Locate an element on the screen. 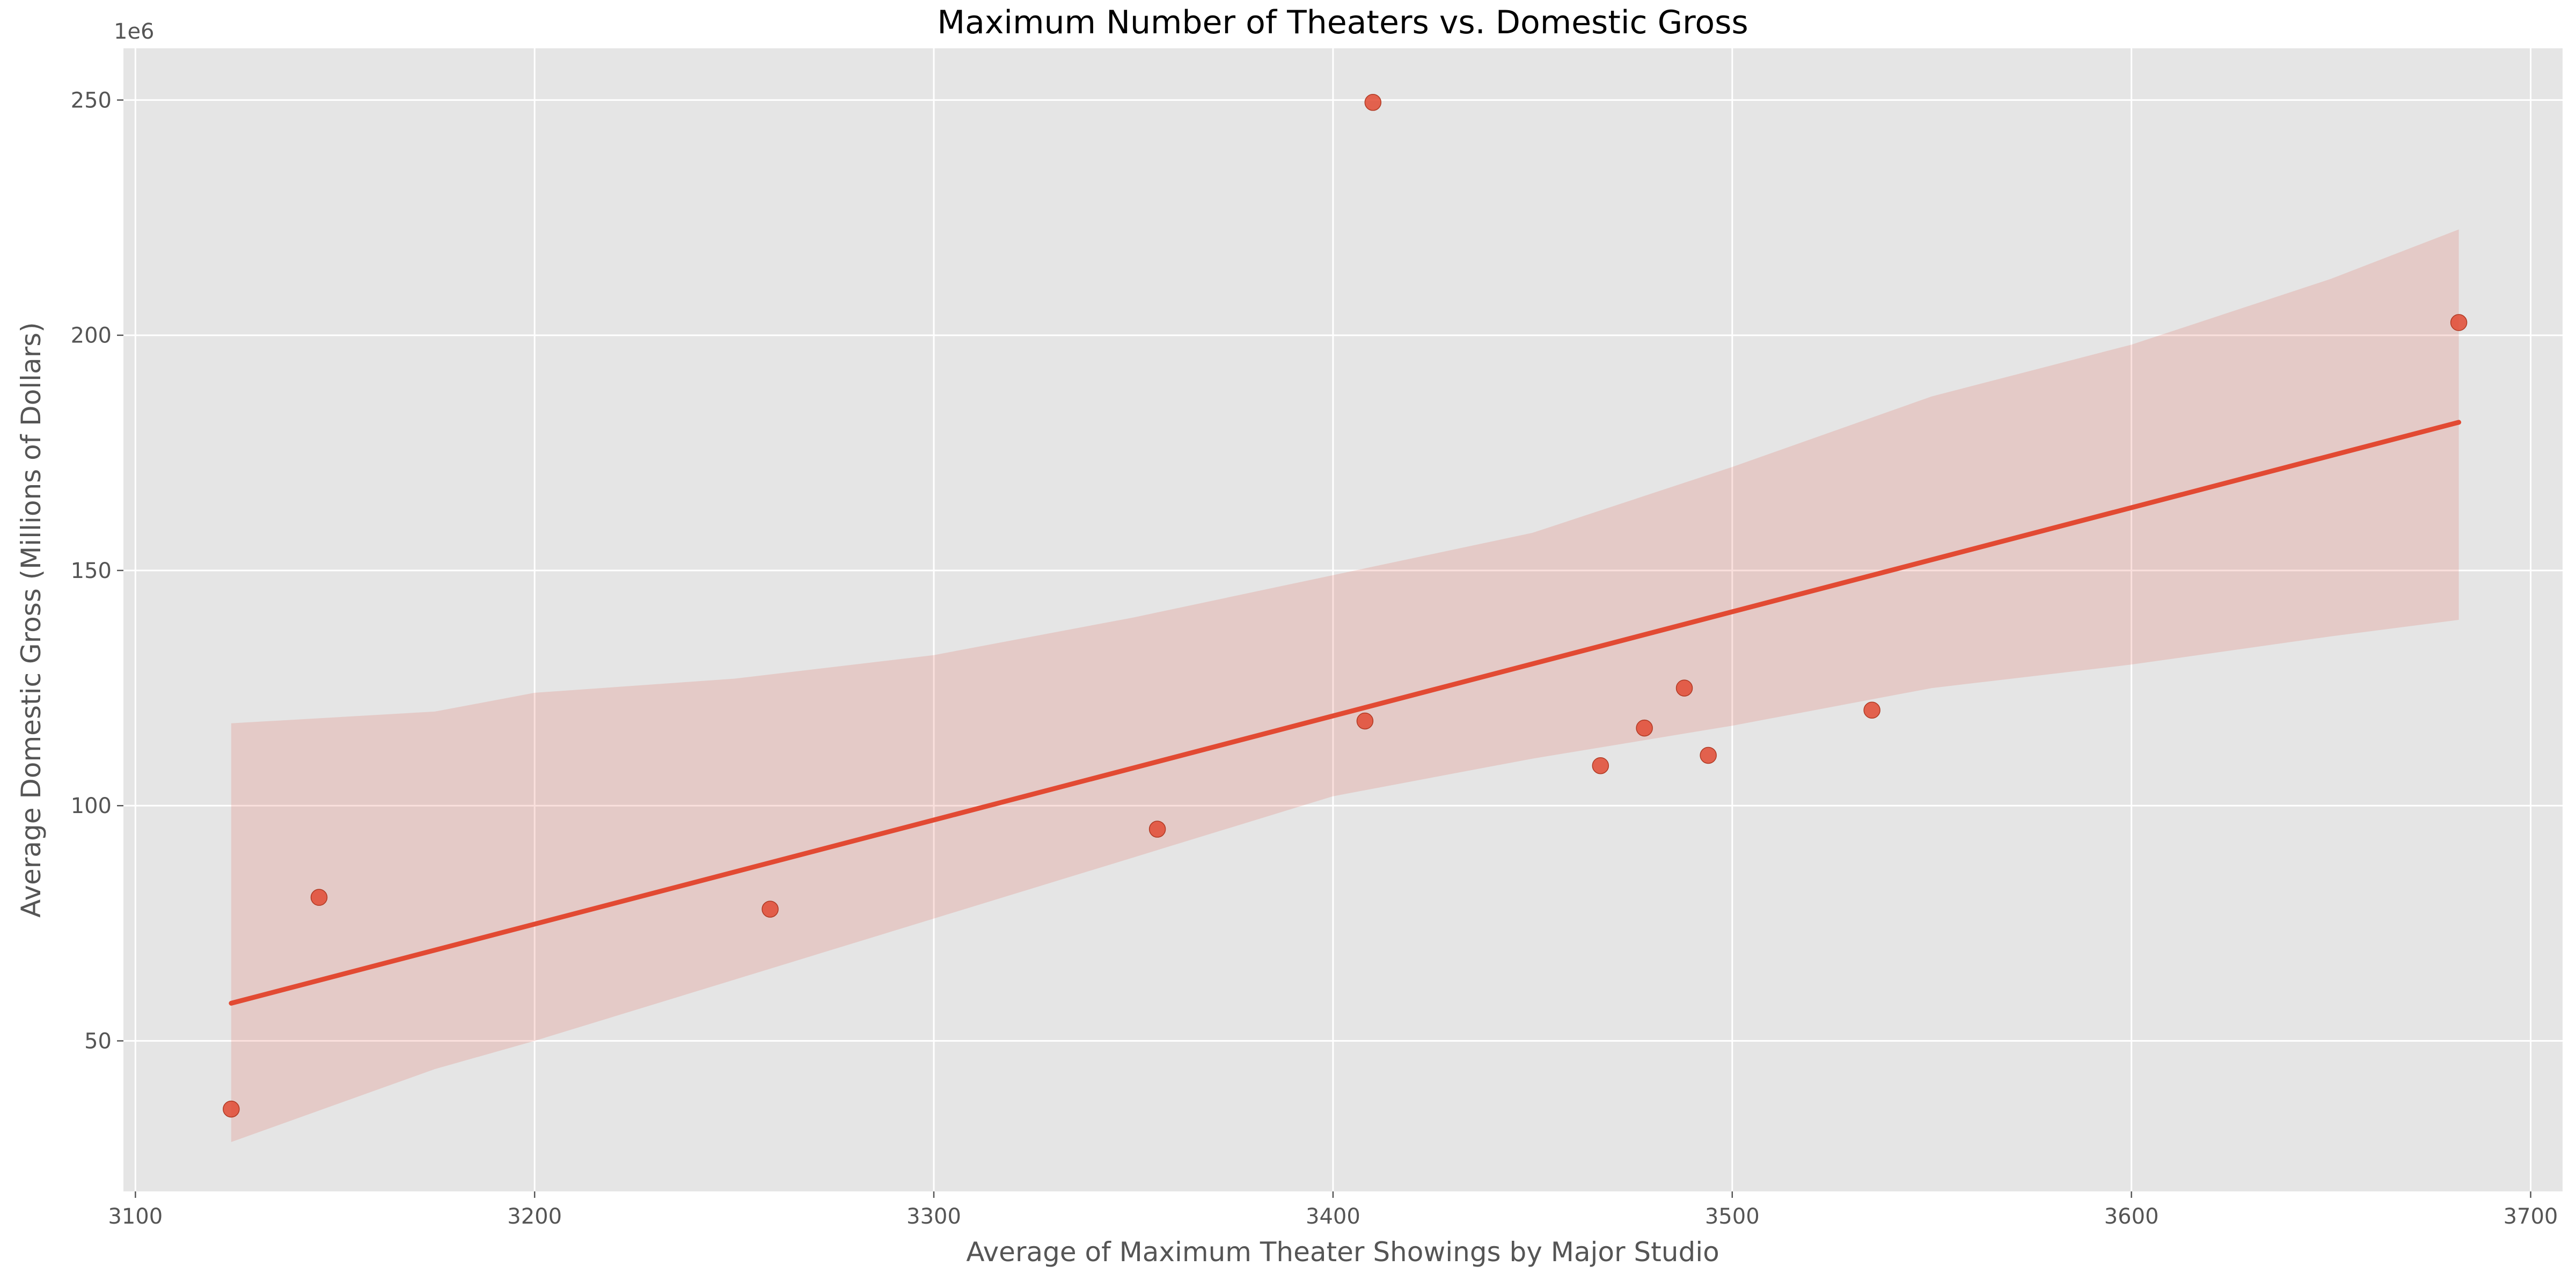 The image size is (2576, 1288). y-offset-label: 1e6 is located at coordinates (134, 31).